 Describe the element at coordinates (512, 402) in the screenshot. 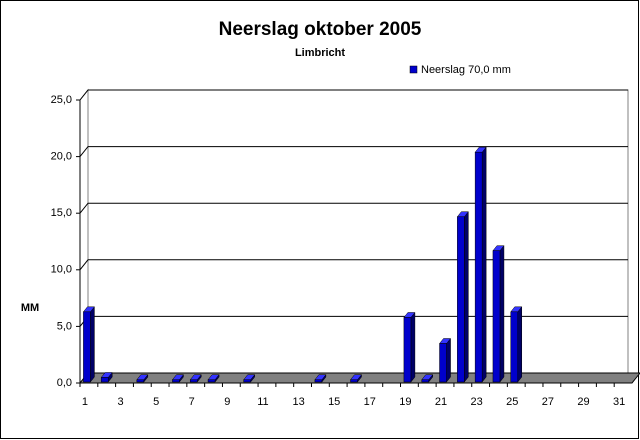

I see `x-tick-label: 25` at that location.